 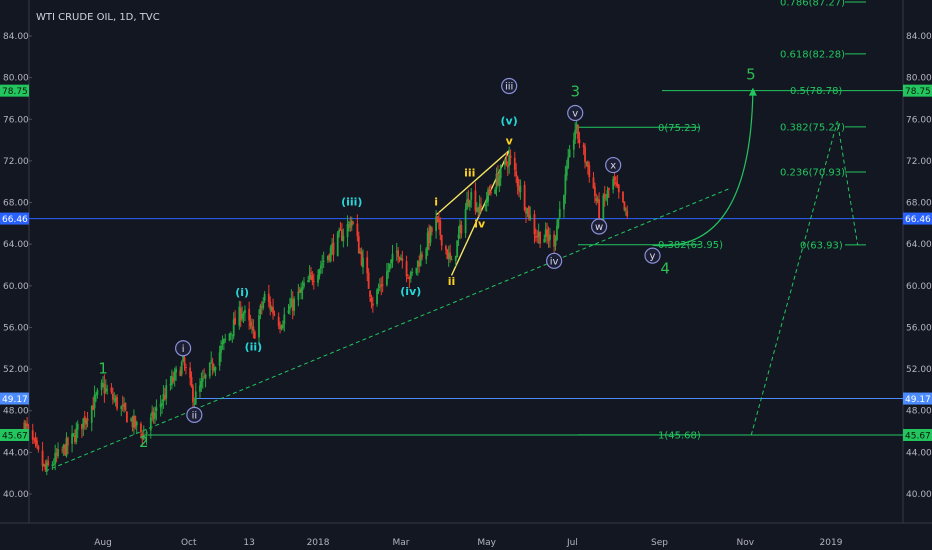 I want to click on wave-label-minor: ii, so click(x=195, y=415).